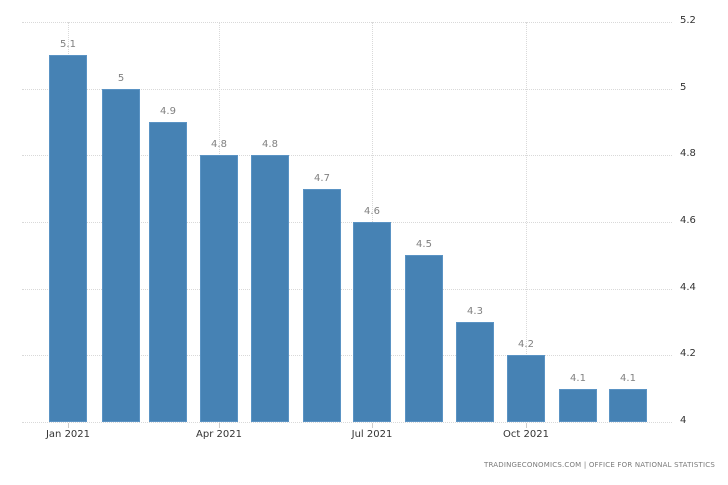 This screenshot has height=485, width=728. Describe the element at coordinates (475, 372) in the screenshot. I see `bar-sep-2021` at that location.